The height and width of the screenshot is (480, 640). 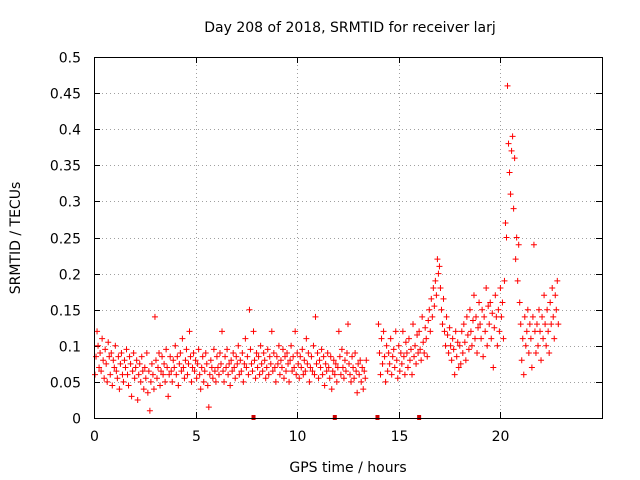 What do you see at coordinates (76, 420) in the screenshot?
I see `y-tick-label: 0` at bounding box center [76, 420].